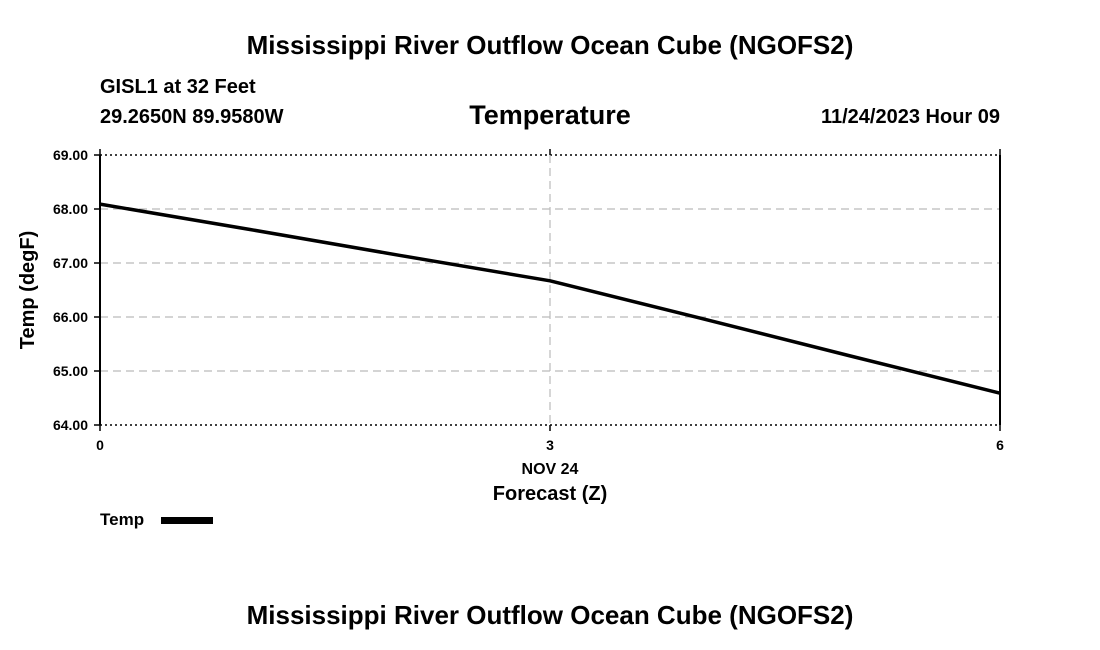 The height and width of the screenshot is (650, 1100). I want to click on y-tick-label: 68.00, so click(70, 209).